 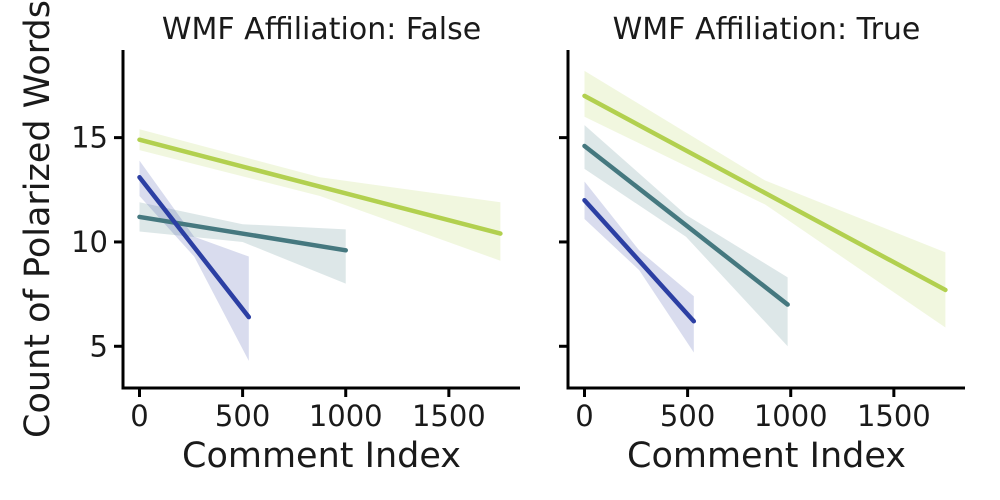 I want to click on y-tick-label: 15, so click(x=89, y=138).